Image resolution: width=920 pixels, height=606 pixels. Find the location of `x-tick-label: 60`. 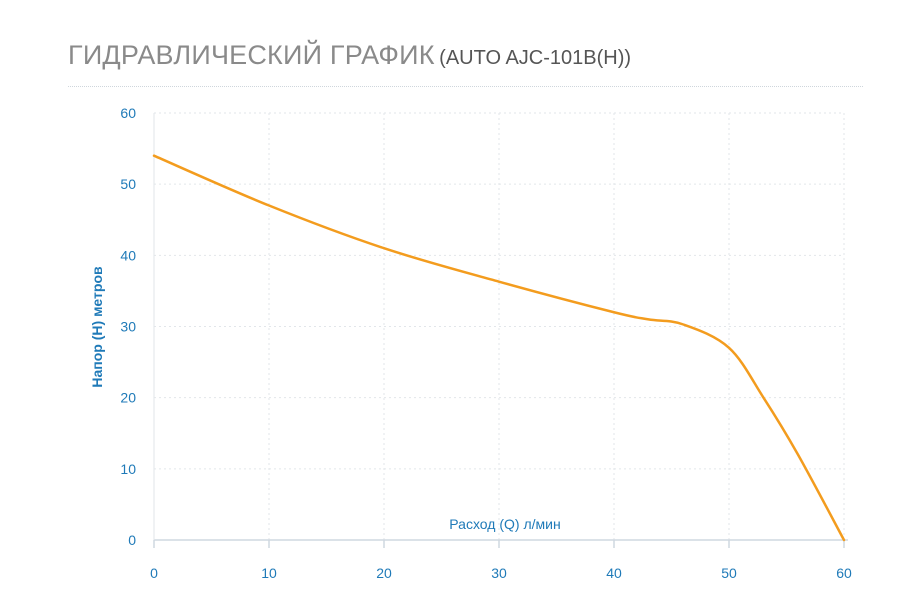

x-tick-label: 60 is located at coordinates (844, 573).